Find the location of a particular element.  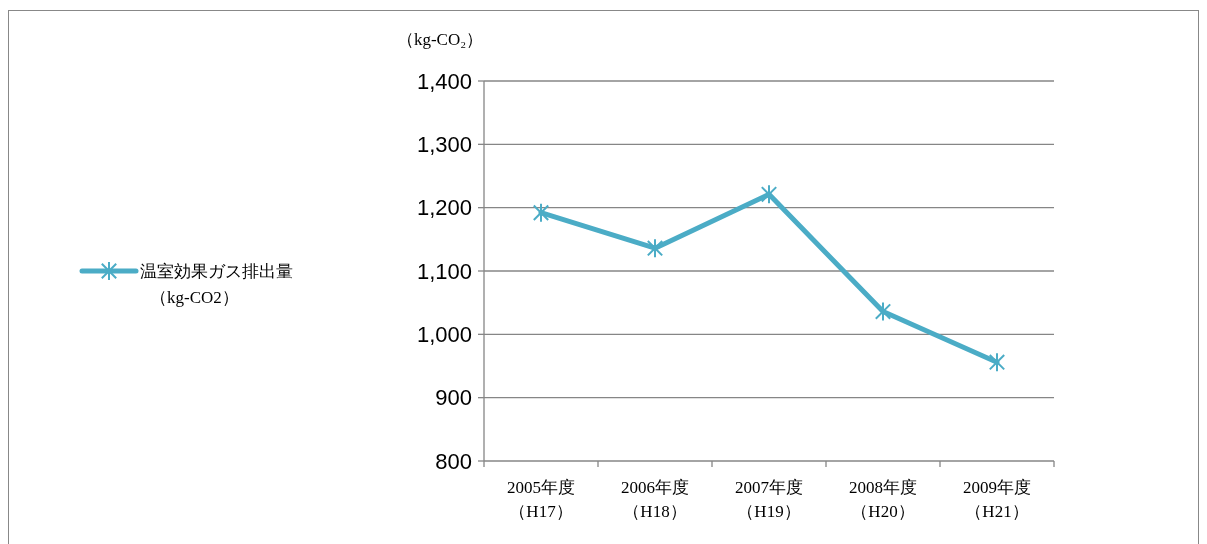

y-tick-label: 1,200 is located at coordinates (444, 208).